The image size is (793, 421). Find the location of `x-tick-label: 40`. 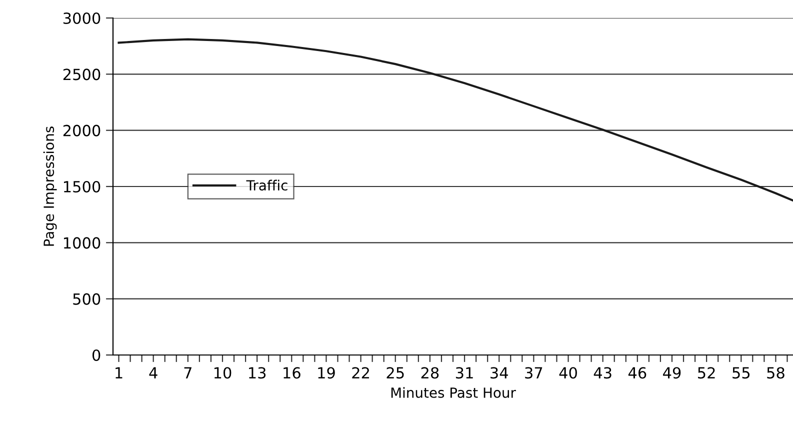

x-tick-label: 40 is located at coordinates (568, 373).